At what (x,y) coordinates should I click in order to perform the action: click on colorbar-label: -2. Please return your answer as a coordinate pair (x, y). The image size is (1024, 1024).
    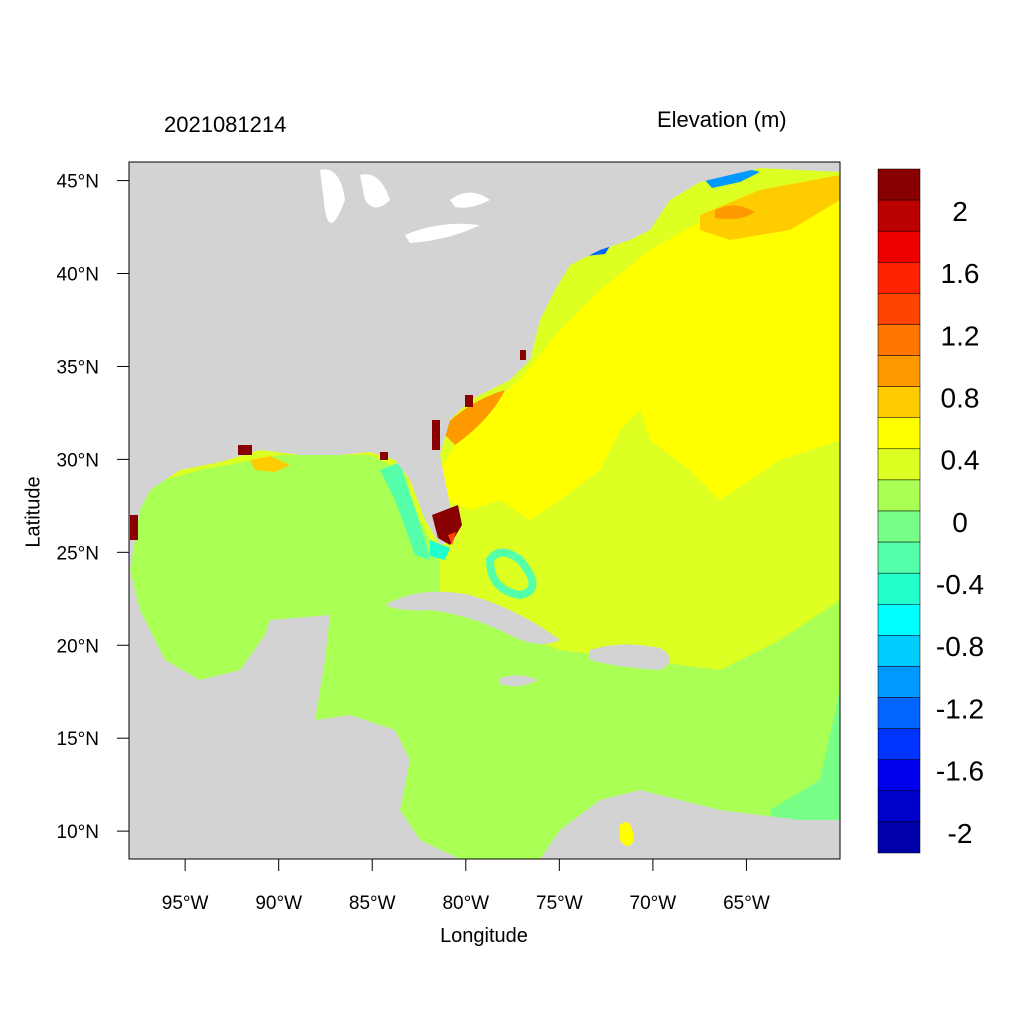
    Looking at the image, I should click on (960, 833).